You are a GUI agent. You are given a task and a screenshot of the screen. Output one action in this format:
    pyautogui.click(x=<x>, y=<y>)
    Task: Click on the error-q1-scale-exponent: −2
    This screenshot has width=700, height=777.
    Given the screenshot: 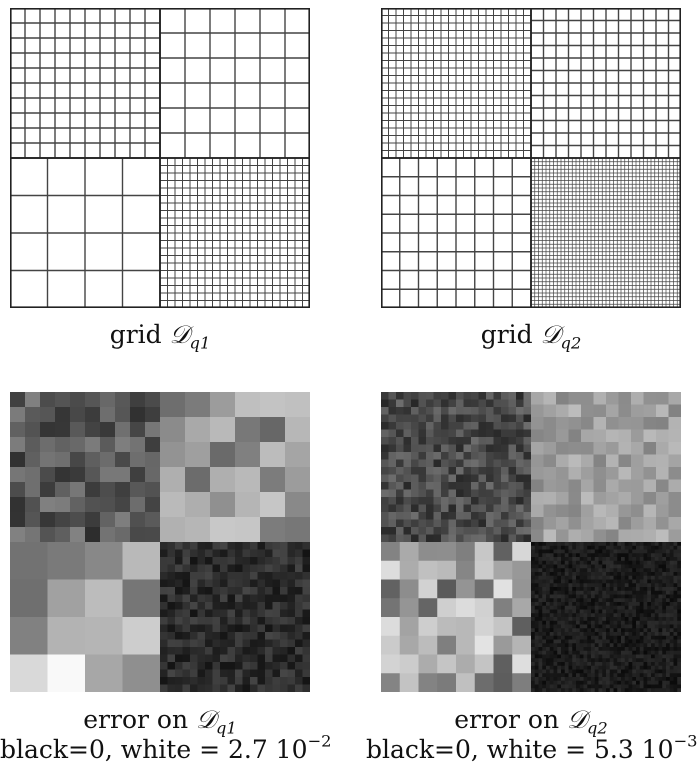 What is the action you would take?
    pyautogui.click(x=319, y=741)
    